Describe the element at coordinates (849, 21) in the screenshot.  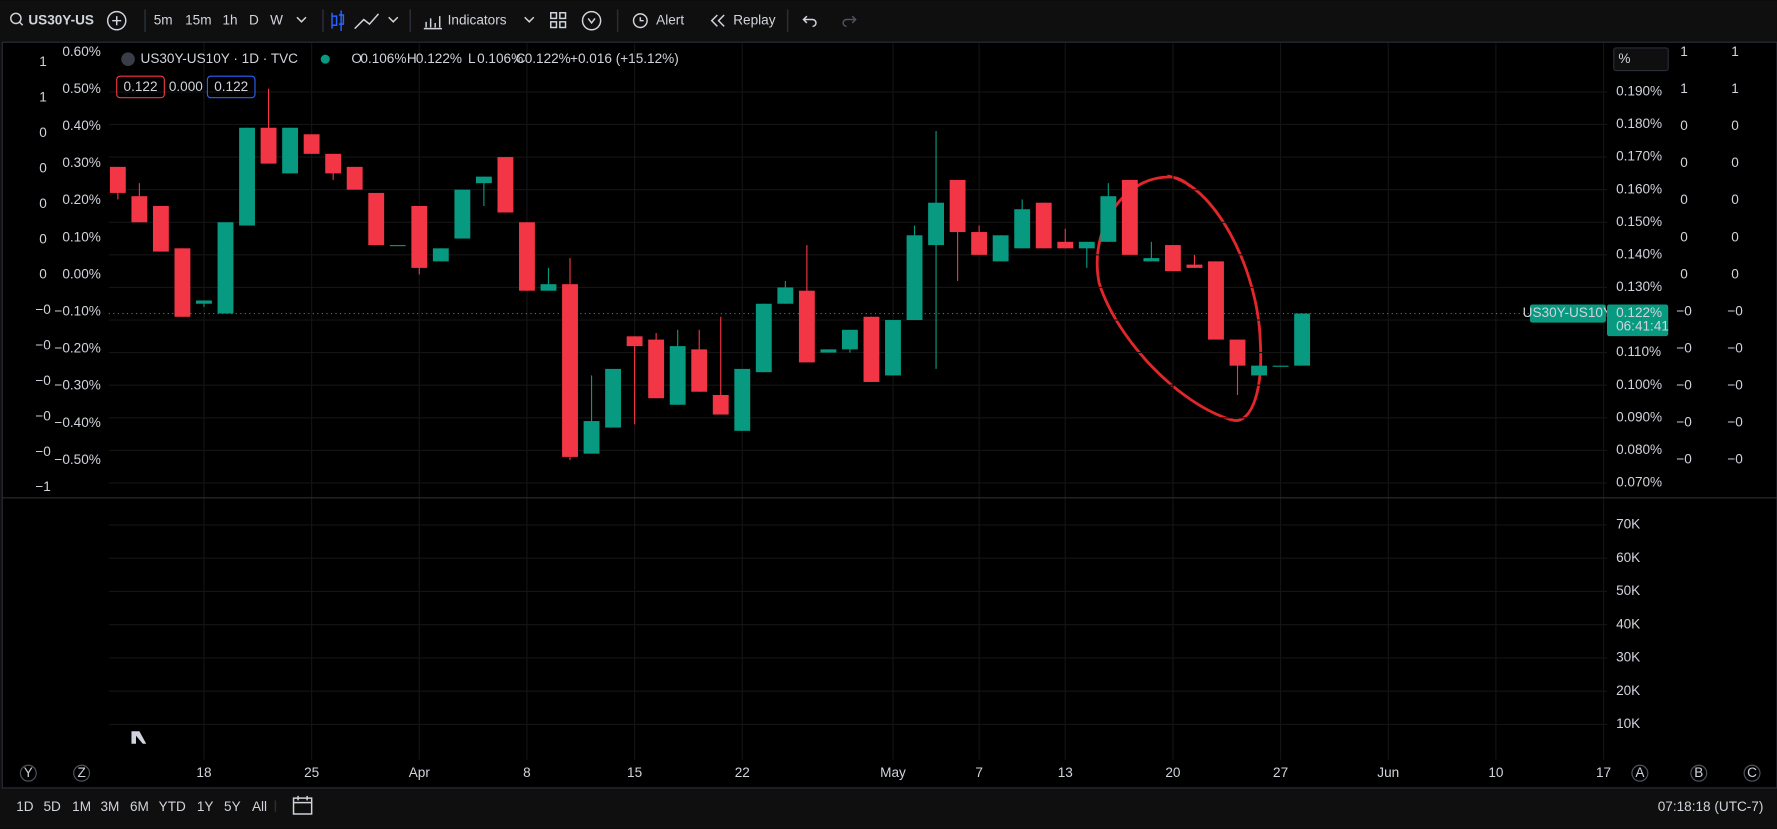
I see `redo-button` at that location.